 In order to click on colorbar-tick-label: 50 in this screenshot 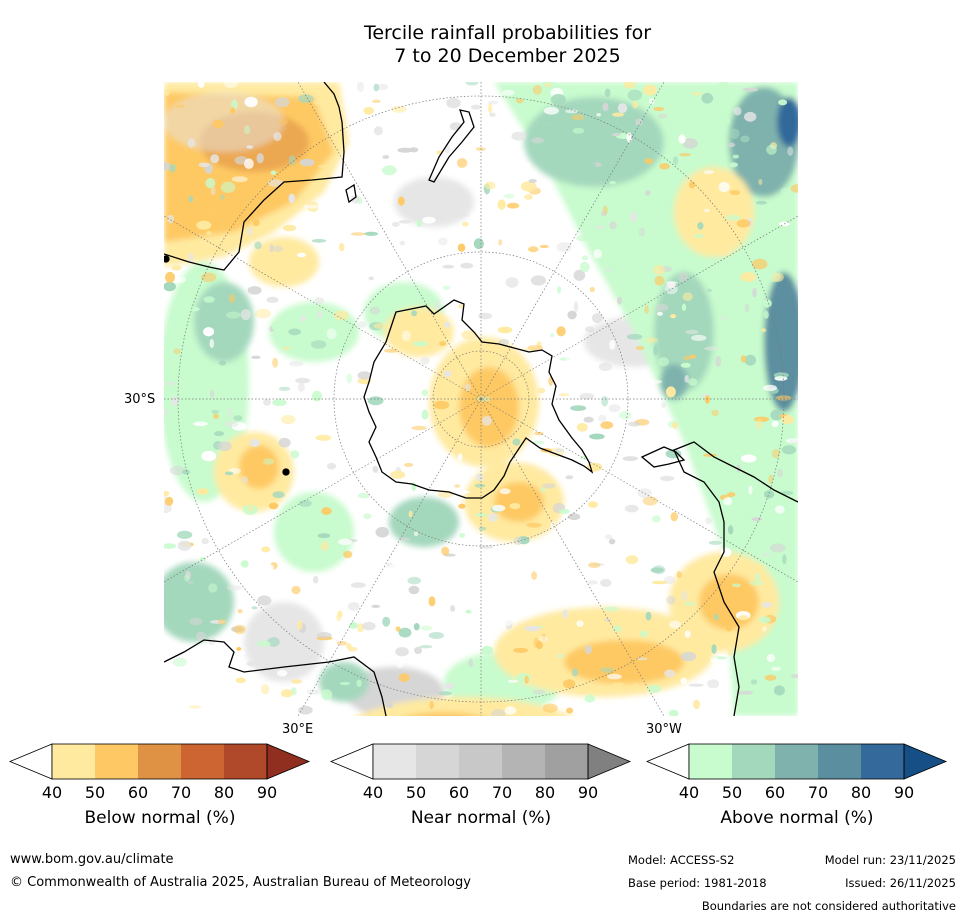, I will do `click(732, 792)`.